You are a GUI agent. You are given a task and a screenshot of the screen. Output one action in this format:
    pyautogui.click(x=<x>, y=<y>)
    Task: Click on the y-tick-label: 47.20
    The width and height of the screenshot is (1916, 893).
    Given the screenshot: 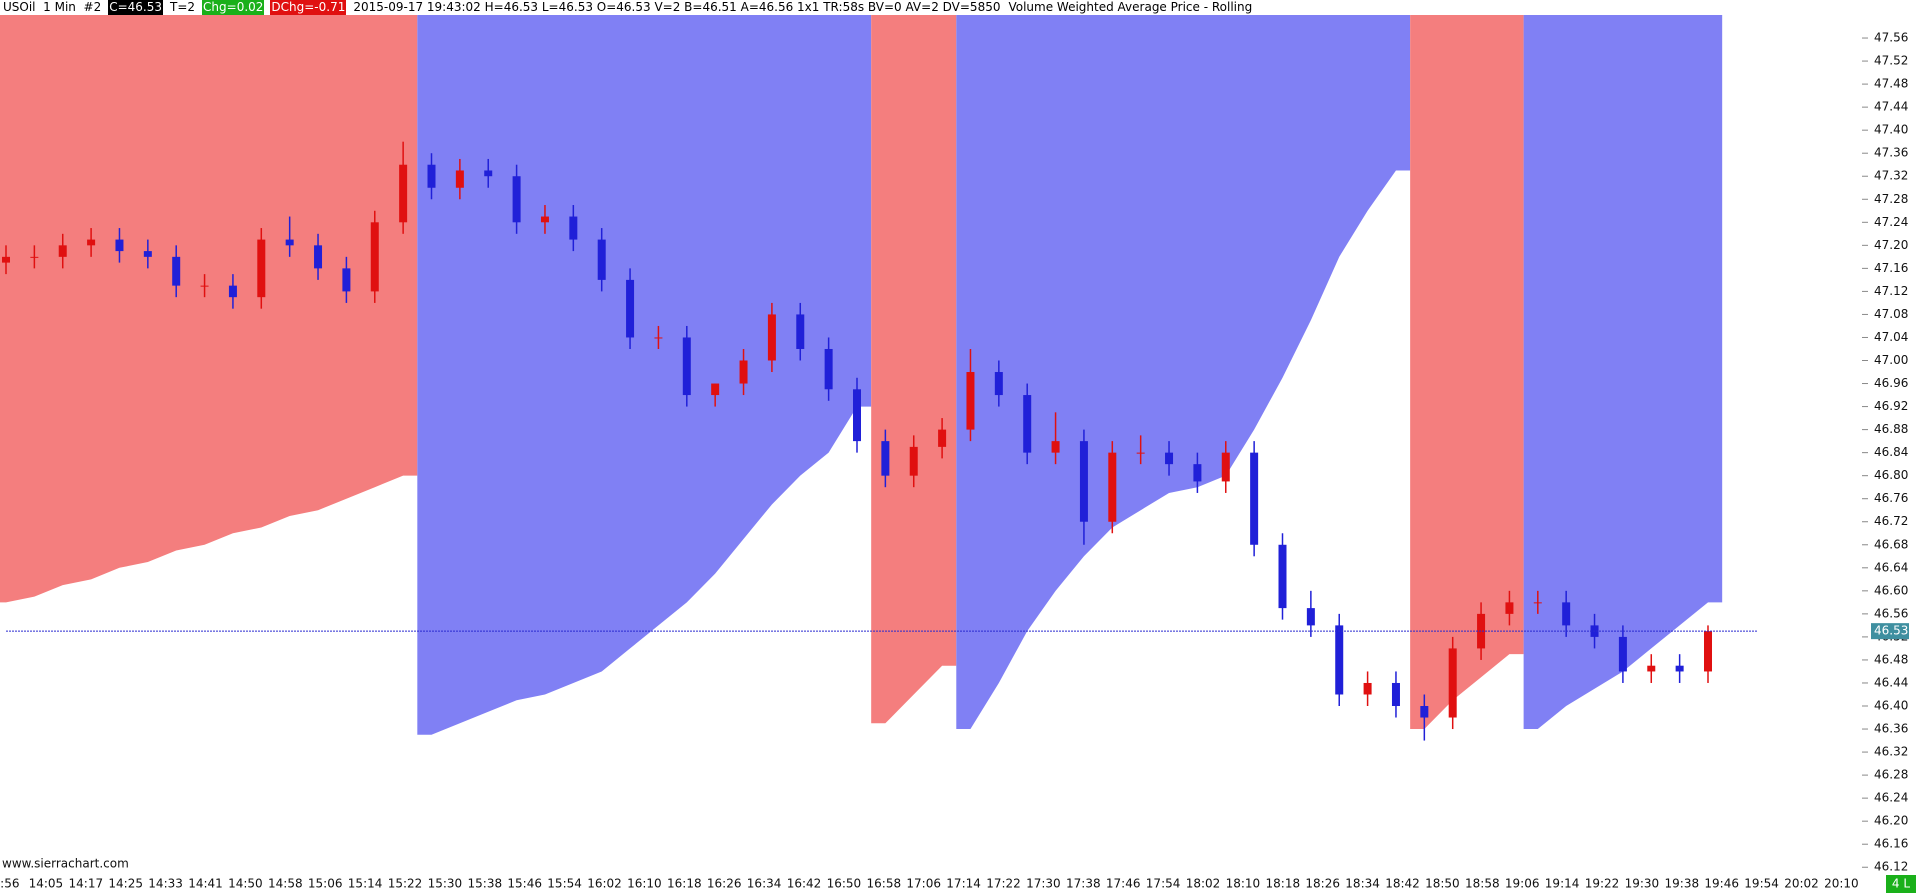 What is the action you would take?
    pyautogui.click(x=1891, y=245)
    